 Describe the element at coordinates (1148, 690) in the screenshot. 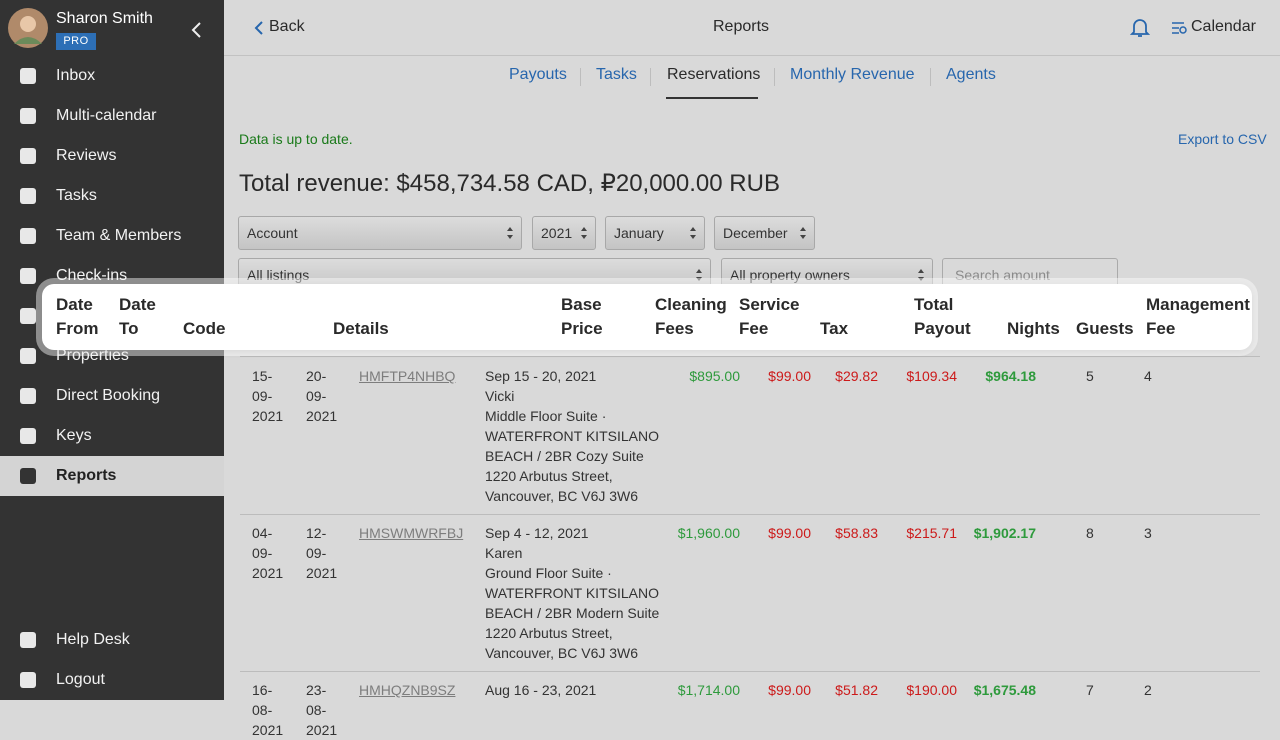

I see `guests: 2` at that location.